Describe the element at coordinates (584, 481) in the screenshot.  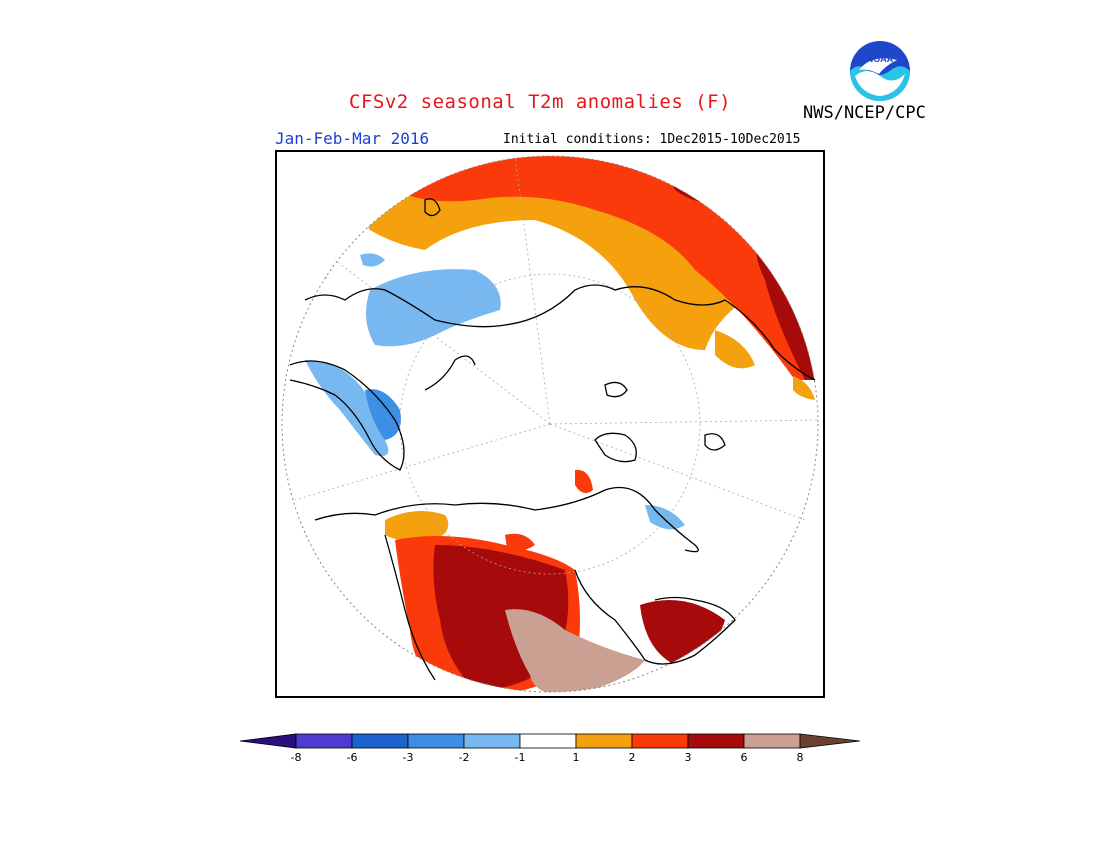
I see `anomaly-orange-islands2` at that location.